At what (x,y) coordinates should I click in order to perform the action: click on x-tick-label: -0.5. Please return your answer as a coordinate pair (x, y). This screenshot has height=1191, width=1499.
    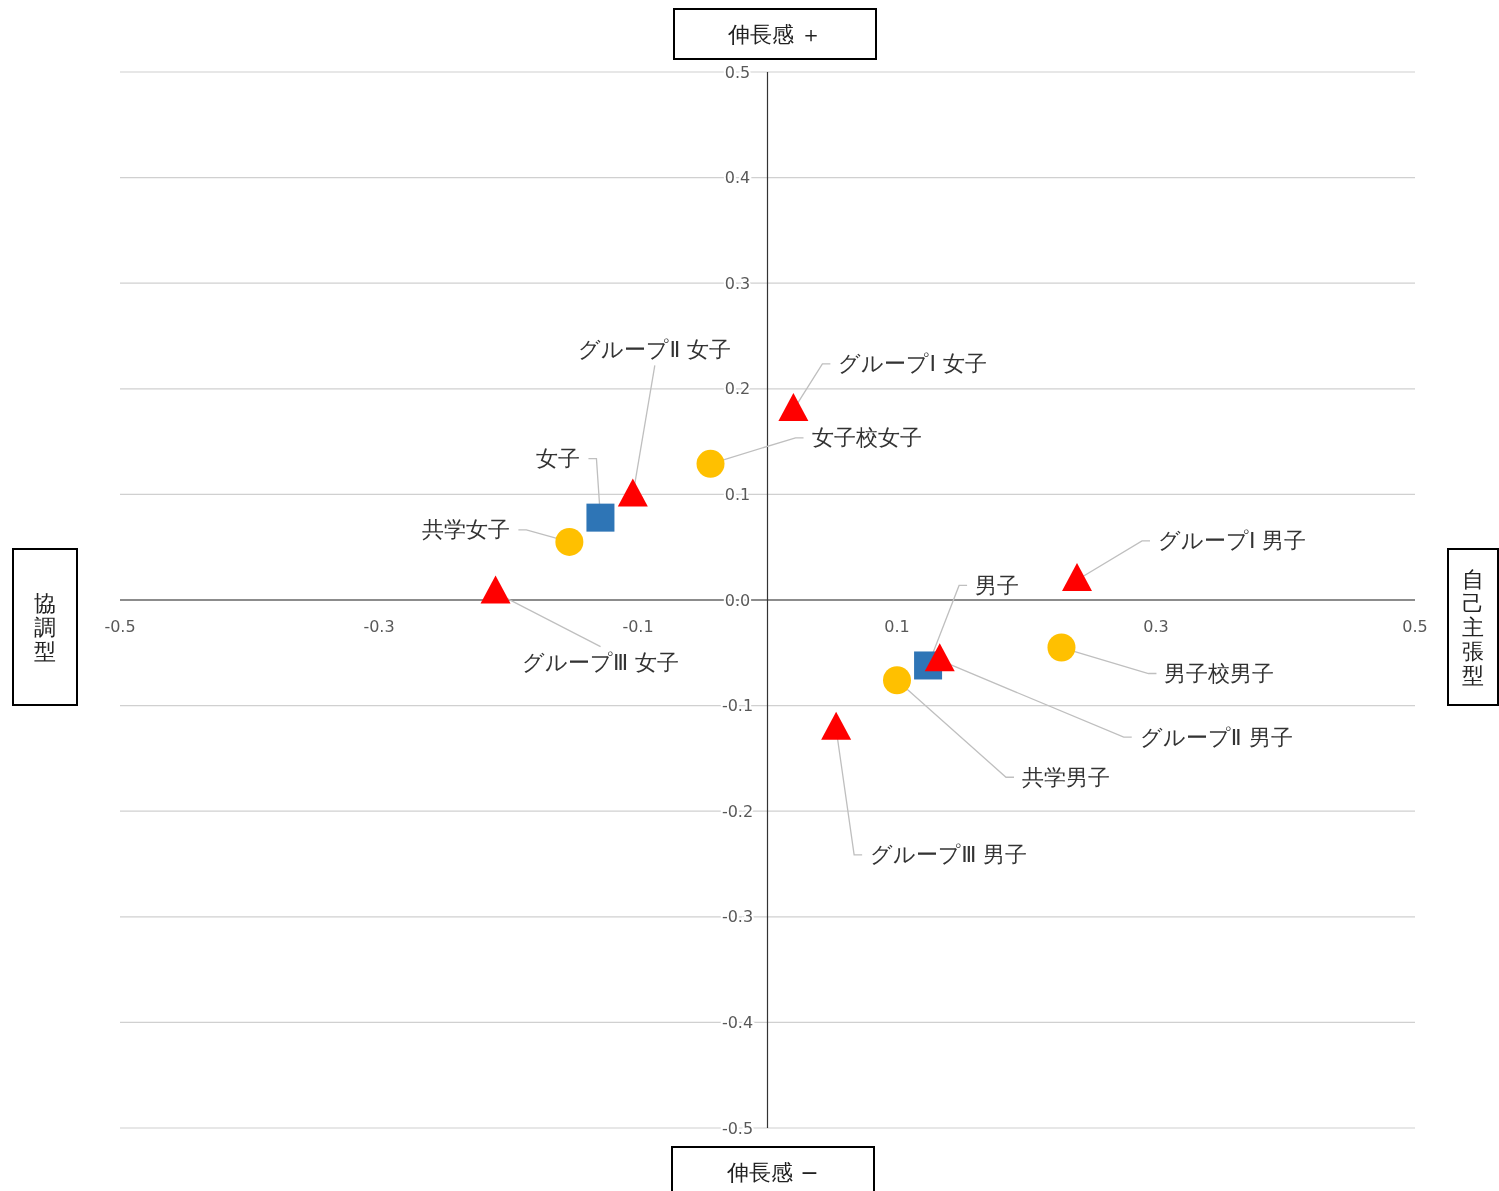
    Looking at the image, I should click on (120, 626).